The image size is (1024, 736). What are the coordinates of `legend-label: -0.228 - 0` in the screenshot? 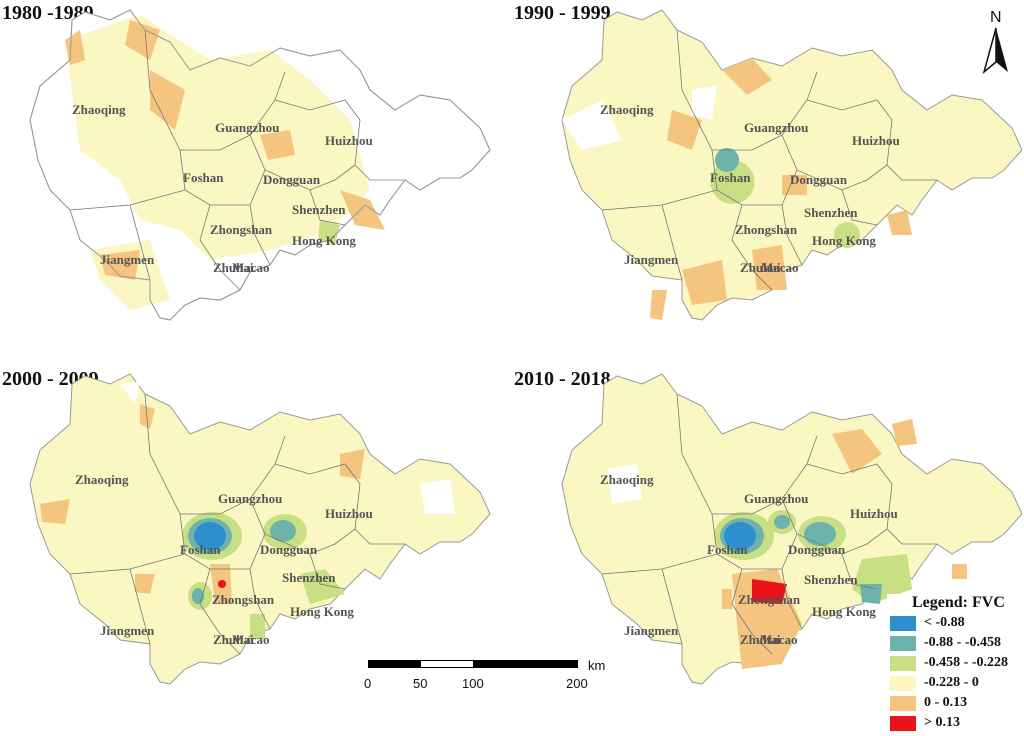 It's located at (951, 682).